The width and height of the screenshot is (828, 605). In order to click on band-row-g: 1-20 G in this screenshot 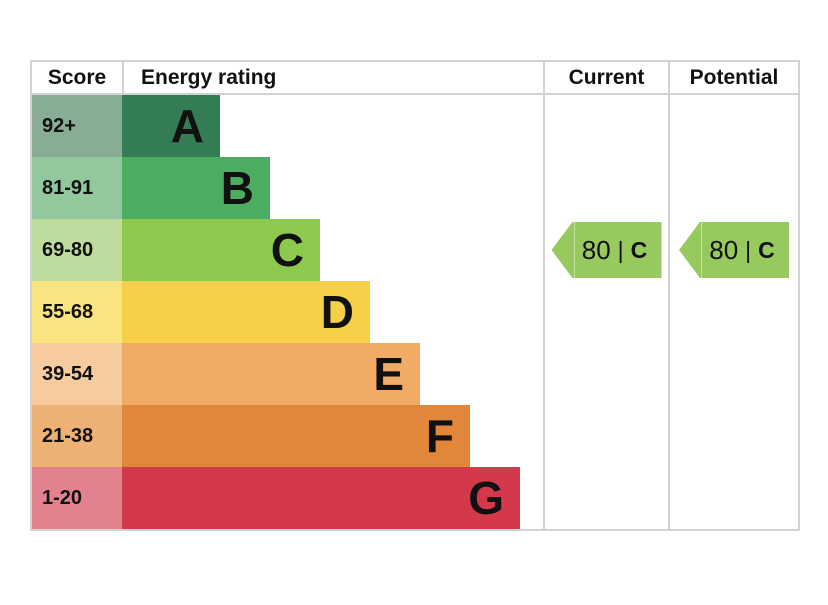, I will do `click(415, 498)`.